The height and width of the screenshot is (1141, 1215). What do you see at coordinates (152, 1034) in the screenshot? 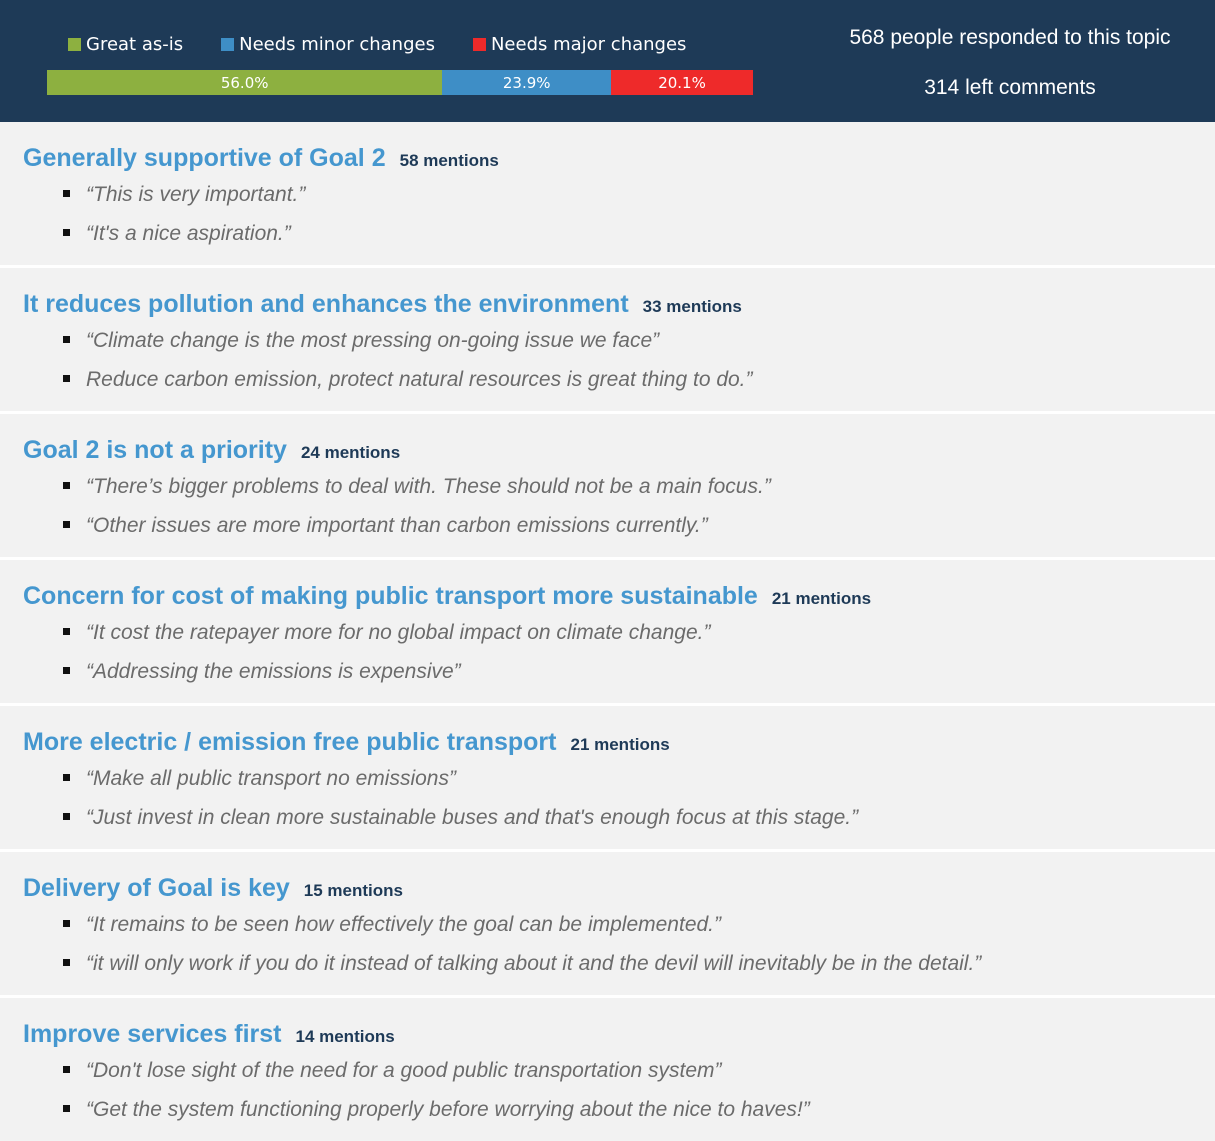
I see `theme-title: Improve services first` at bounding box center [152, 1034].